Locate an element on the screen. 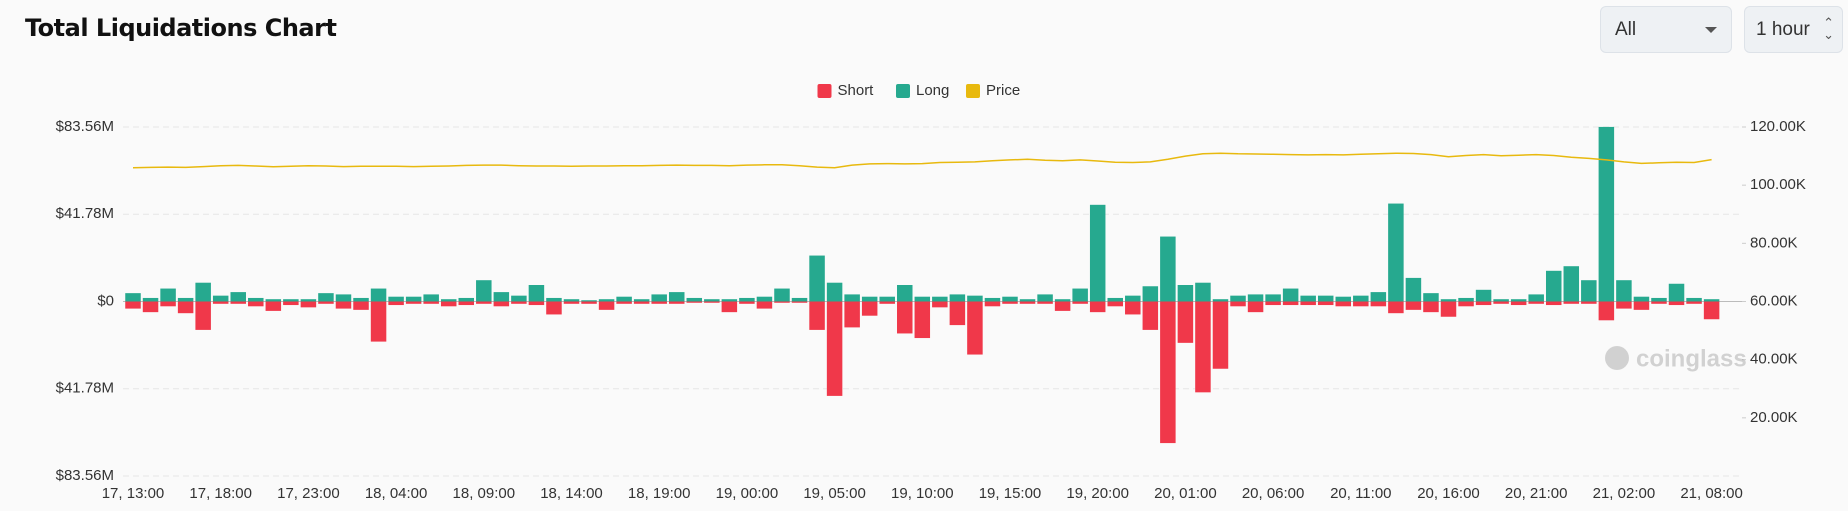 Image resolution: width=1848 pixels, height=511 pixels. legend-swatch is located at coordinates (973, 91).